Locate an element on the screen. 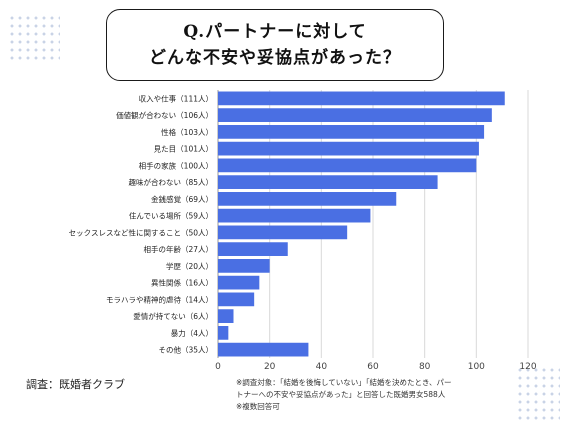 This screenshot has height=426, width=568. category-label: モラハラや精神的虐待（14人） is located at coordinates (159, 299).